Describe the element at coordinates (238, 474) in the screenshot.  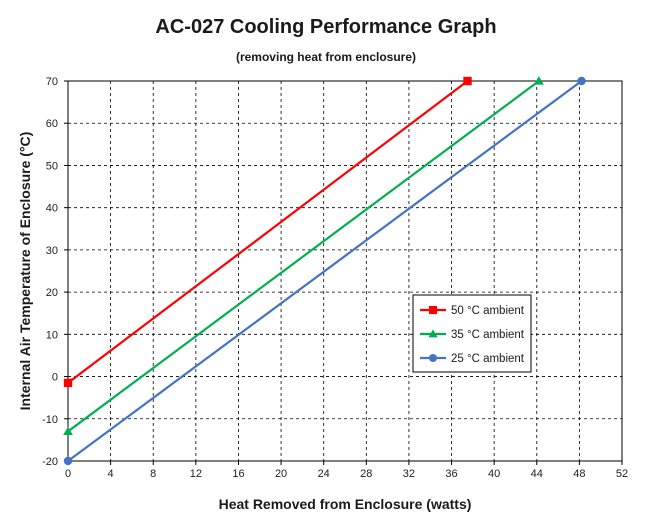
I see `x-tick-label: 16` at that location.